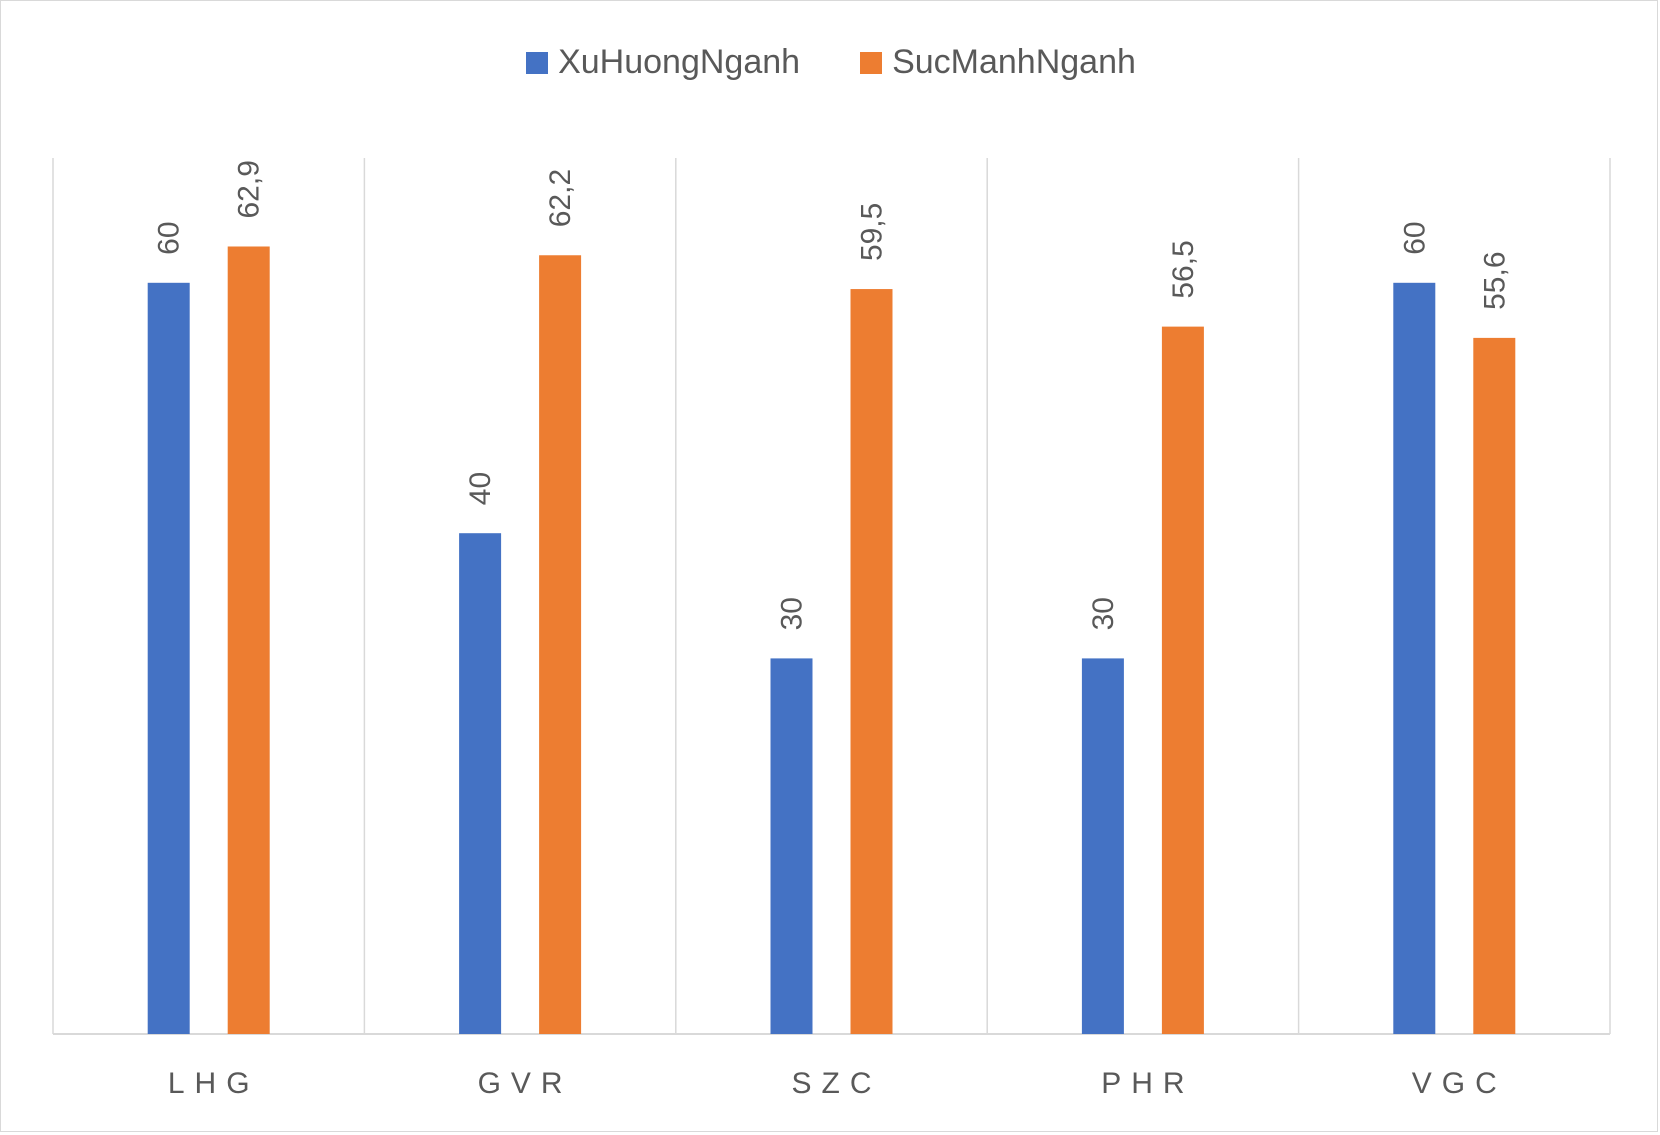 The width and height of the screenshot is (1660, 1135). Describe the element at coordinates (560, 645) in the screenshot. I see `bar-sucmanhnganh-gvr` at that location.